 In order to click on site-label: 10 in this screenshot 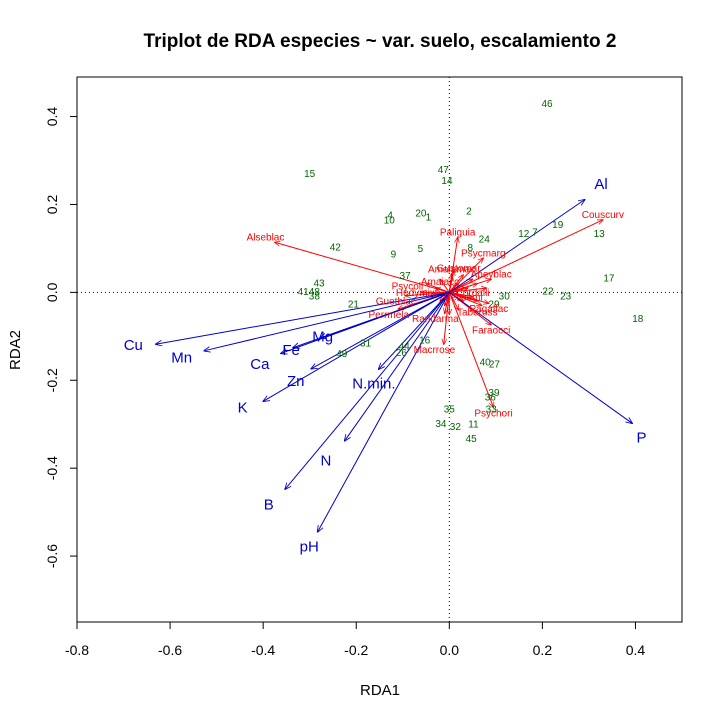, I will do `click(390, 220)`.